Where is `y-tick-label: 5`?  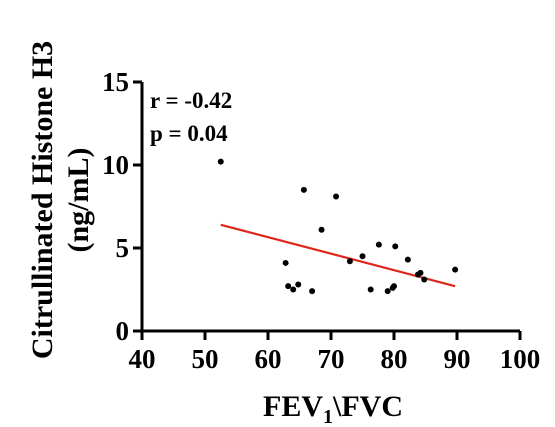
y-tick-label: 5 is located at coordinates (123, 248).